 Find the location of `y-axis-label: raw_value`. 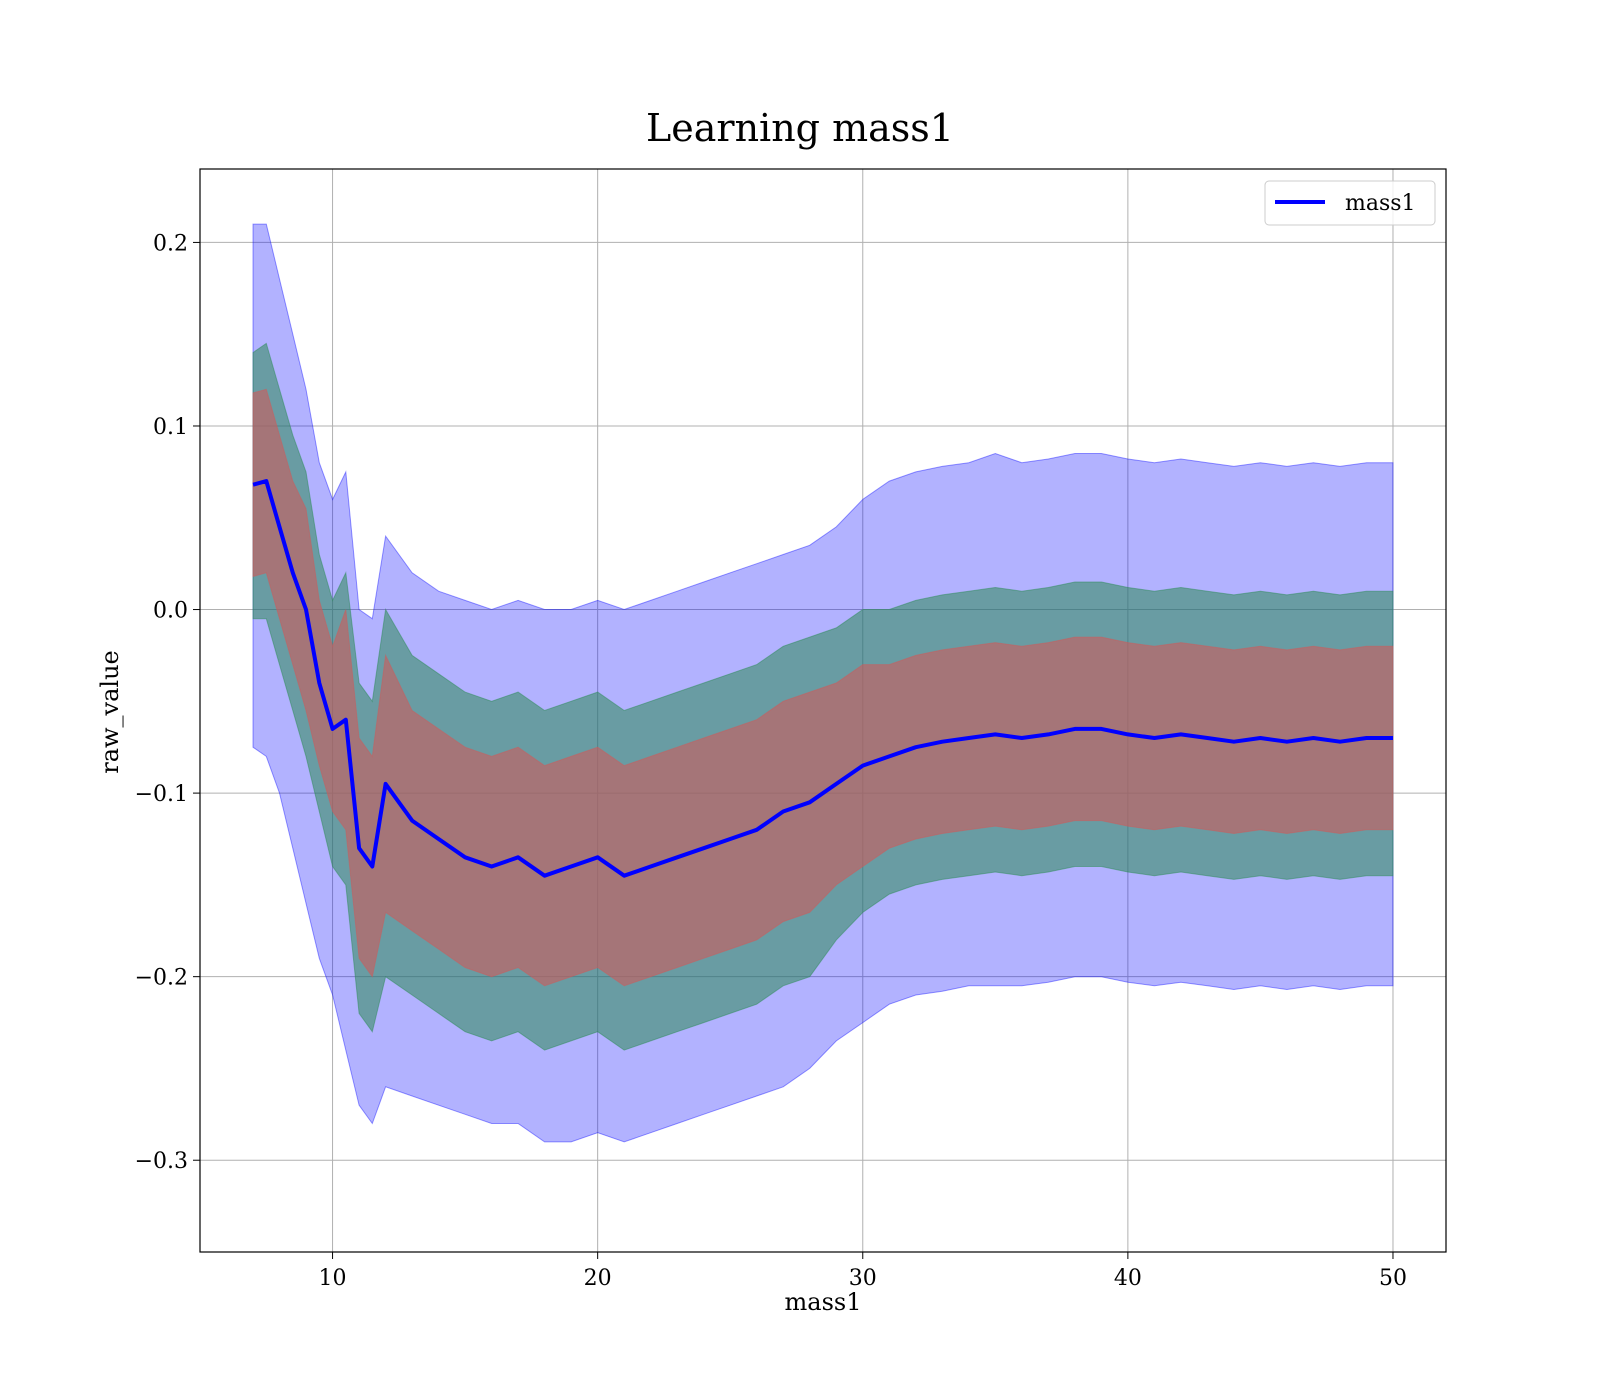

y-axis-label: raw_value is located at coordinates (110, 712).